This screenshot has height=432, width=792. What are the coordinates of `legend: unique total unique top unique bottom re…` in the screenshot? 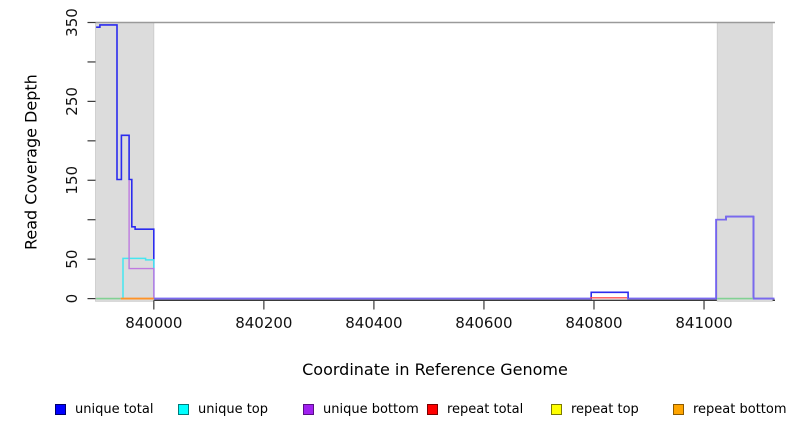 It's located at (396, 413).